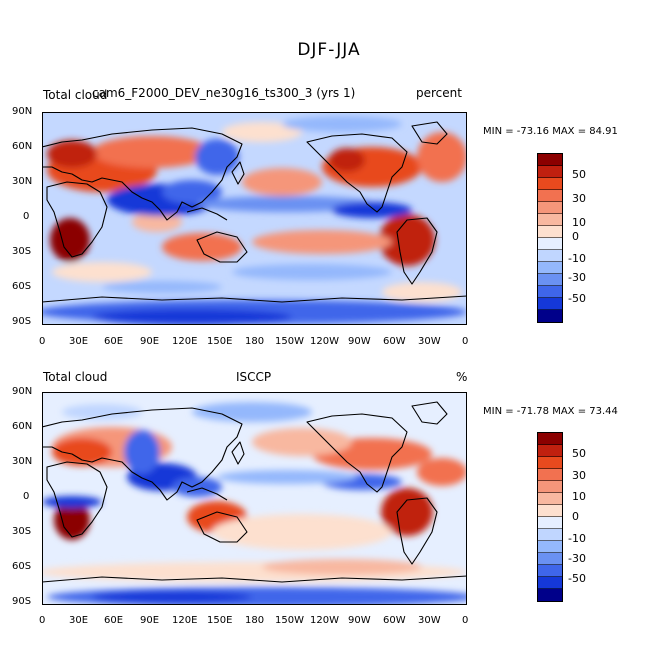 This screenshot has width=658, height=657. I want to click on panel1-lon-label: 90W, so click(359, 341).